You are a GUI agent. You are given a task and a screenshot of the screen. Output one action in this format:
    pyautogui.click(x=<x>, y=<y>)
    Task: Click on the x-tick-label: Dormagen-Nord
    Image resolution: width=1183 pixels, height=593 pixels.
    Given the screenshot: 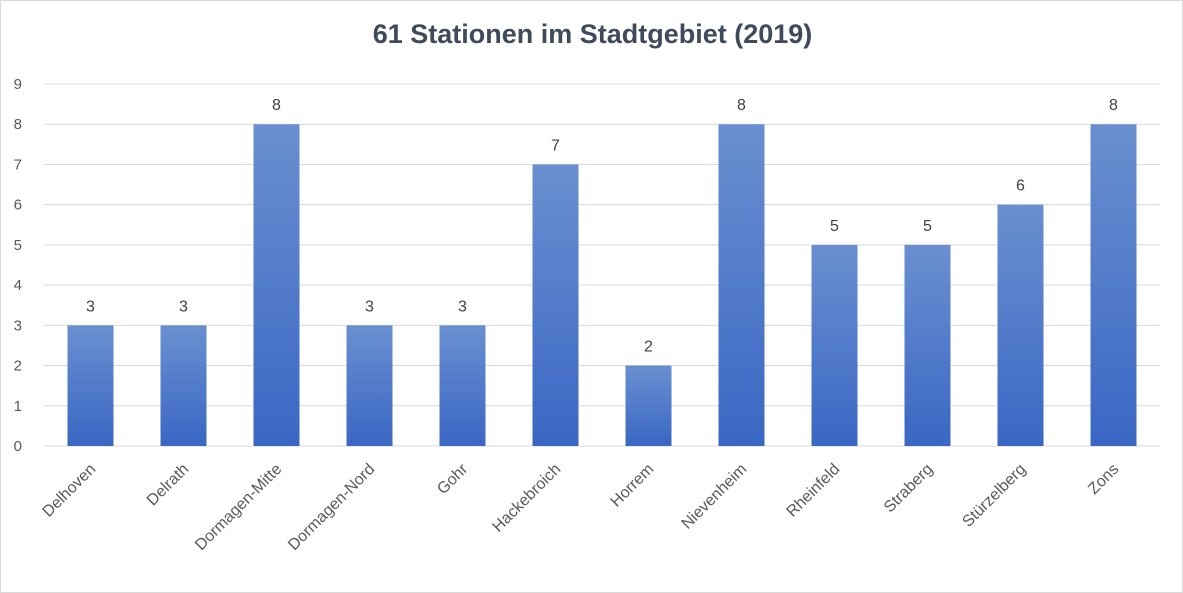 What is the action you would take?
    pyautogui.click(x=331, y=507)
    